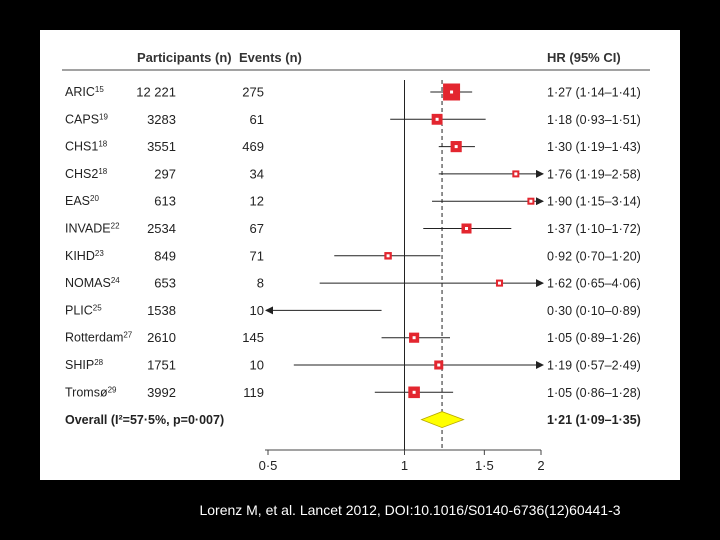  I want to click on participants-value: 849, so click(165, 255).